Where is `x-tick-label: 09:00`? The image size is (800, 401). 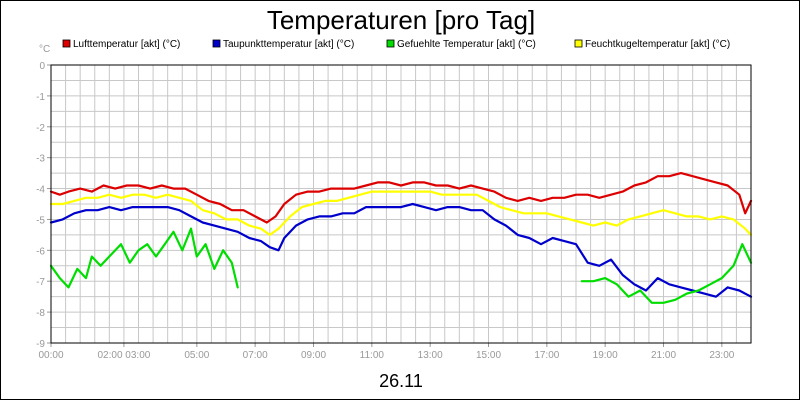 x-tick-label: 09:00 is located at coordinates (313, 355).